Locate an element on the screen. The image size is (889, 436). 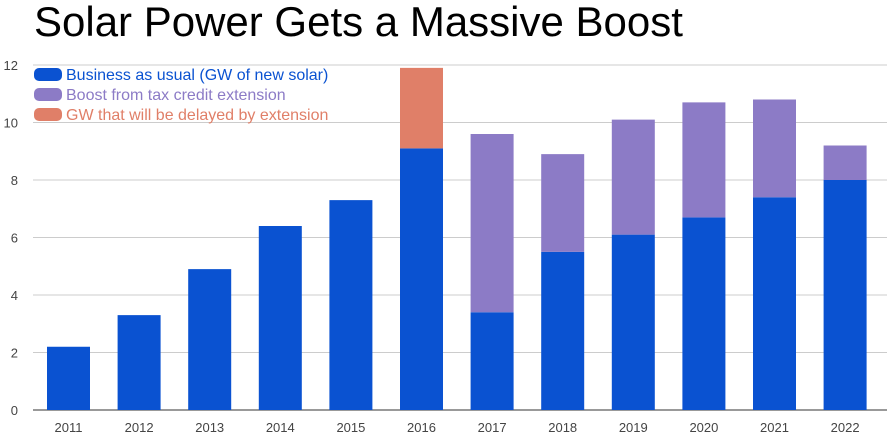
x-tick-label: 2012 is located at coordinates (139, 427).